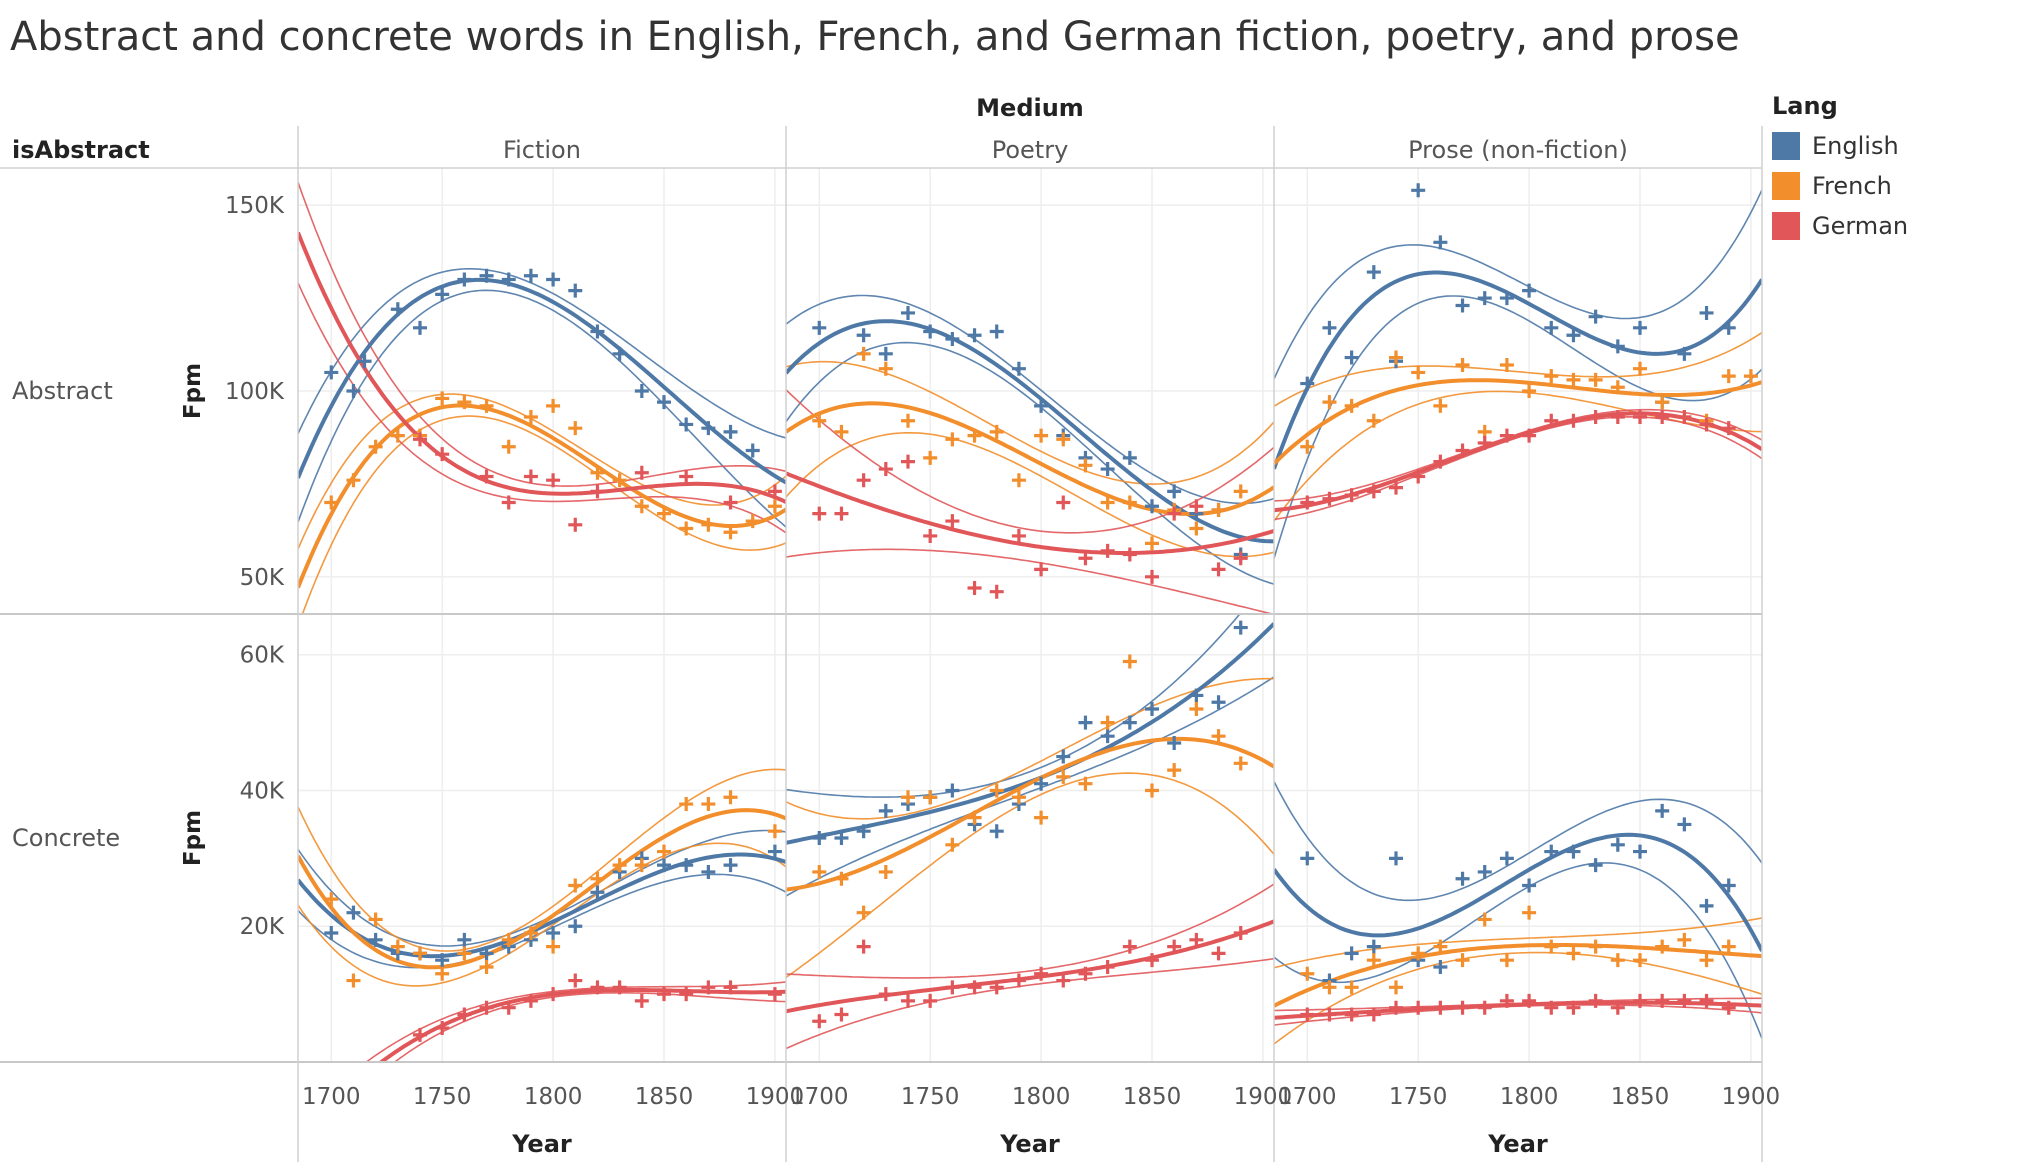 This screenshot has width=2044, height=1162. I want to click on y-tick-label: 60K, so click(262, 656).